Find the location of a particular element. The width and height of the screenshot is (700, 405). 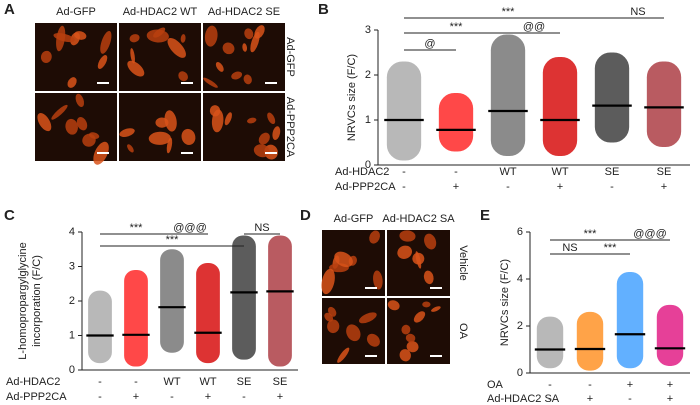

row-label: Ad-PPP2CA is located at coordinates (365, 187).